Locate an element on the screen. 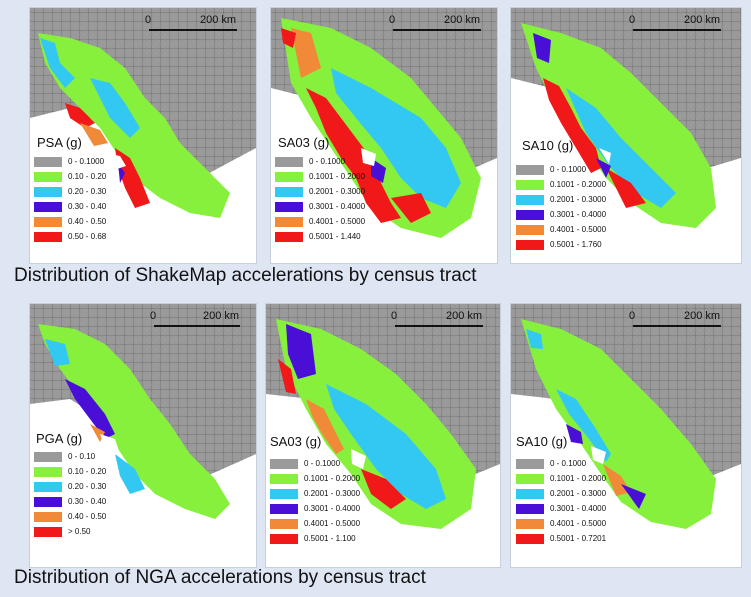 The height and width of the screenshot is (597, 751). sa10-shakemap-map is located at coordinates (626, 118).